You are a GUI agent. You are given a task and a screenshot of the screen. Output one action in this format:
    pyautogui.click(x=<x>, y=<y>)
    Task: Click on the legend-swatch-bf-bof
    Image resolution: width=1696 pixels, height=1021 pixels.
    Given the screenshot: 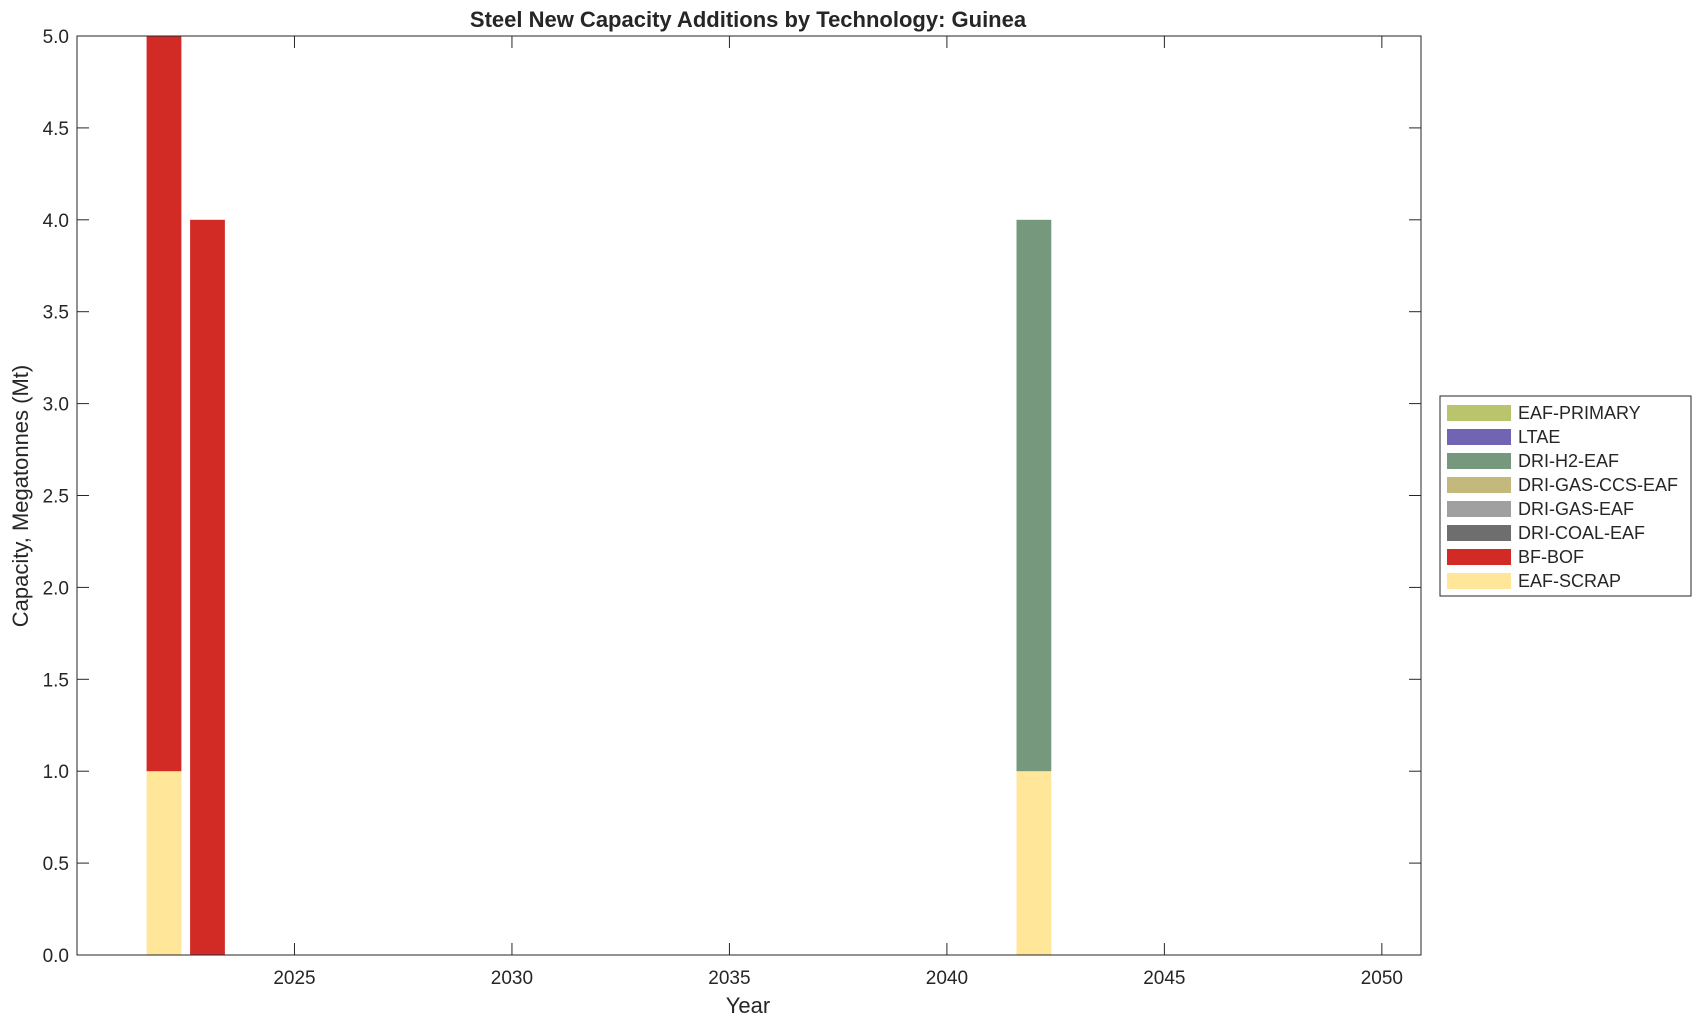 What is the action you would take?
    pyautogui.click(x=1479, y=557)
    